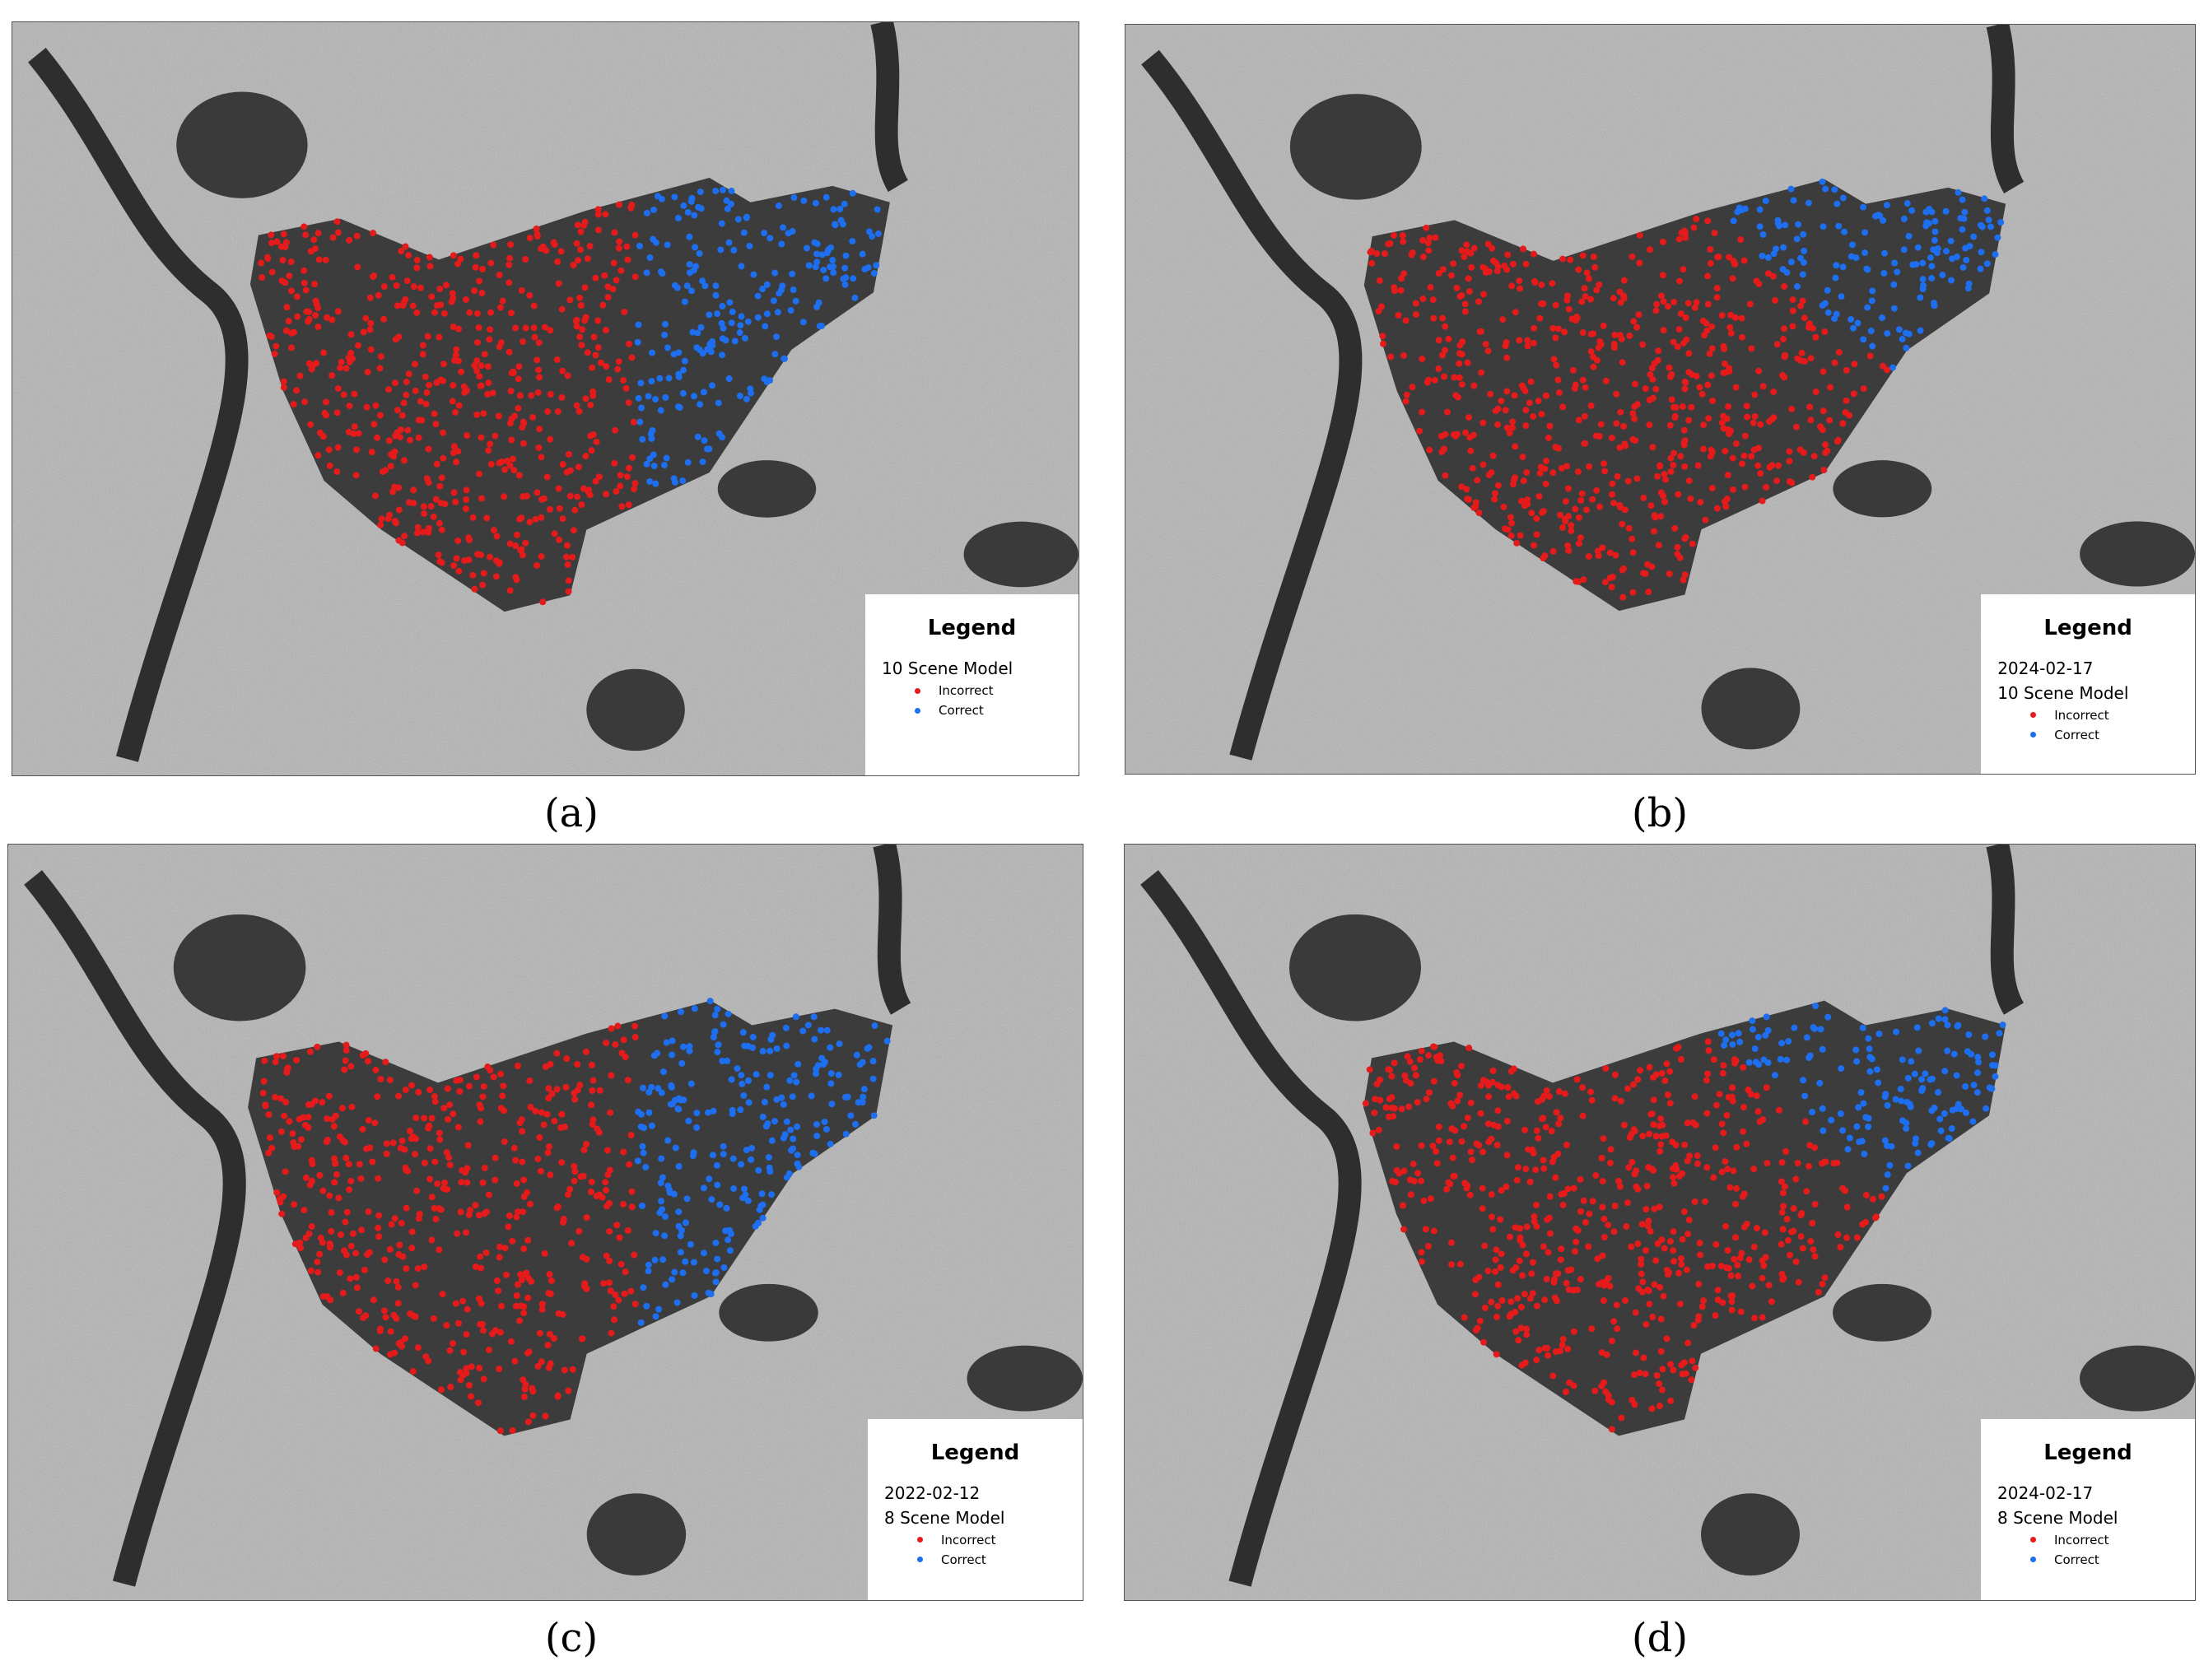  What do you see at coordinates (1882, 489) in the screenshot?
I see `lake` at bounding box center [1882, 489].